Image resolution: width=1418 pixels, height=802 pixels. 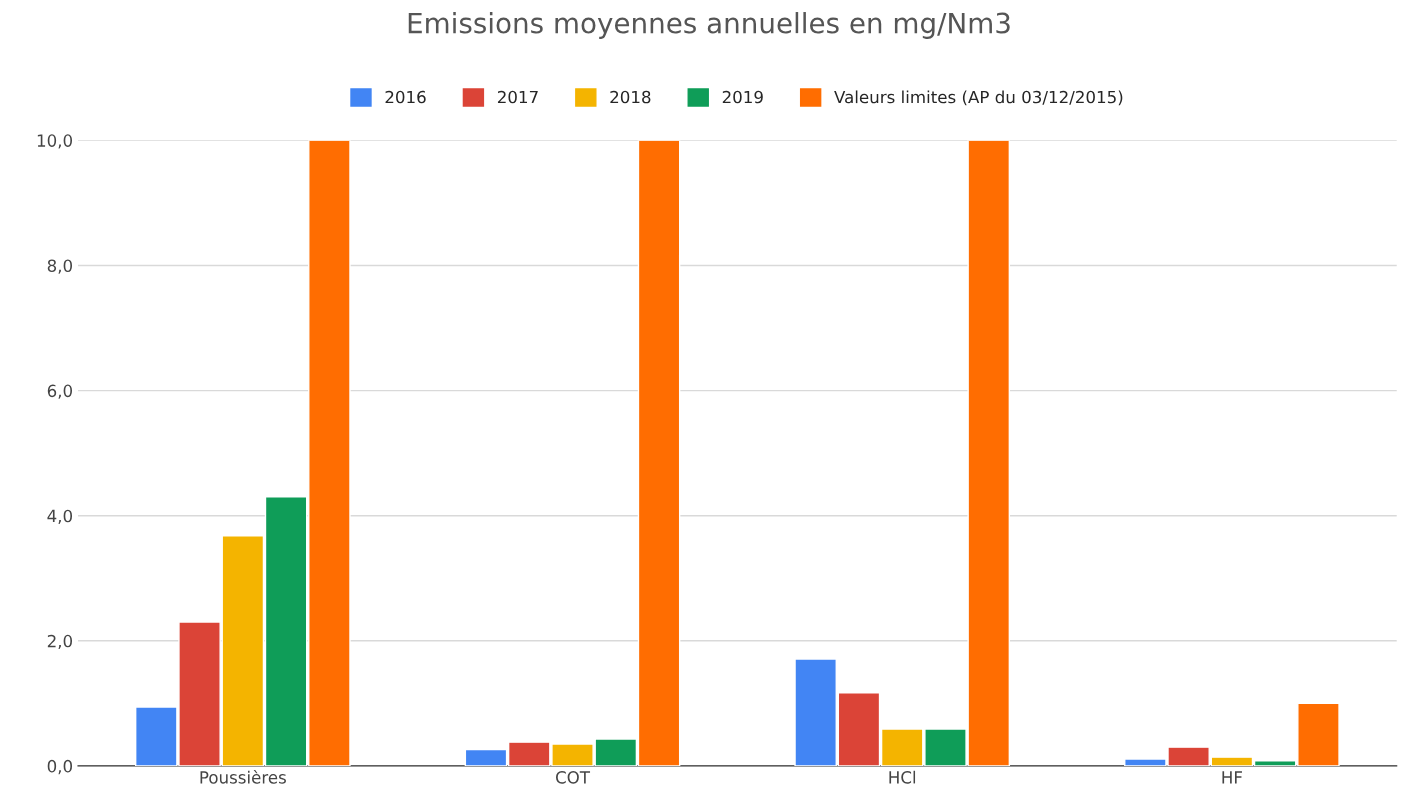 What do you see at coordinates (405, 97) in the screenshot?
I see `legend-label: 2016` at bounding box center [405, 97].